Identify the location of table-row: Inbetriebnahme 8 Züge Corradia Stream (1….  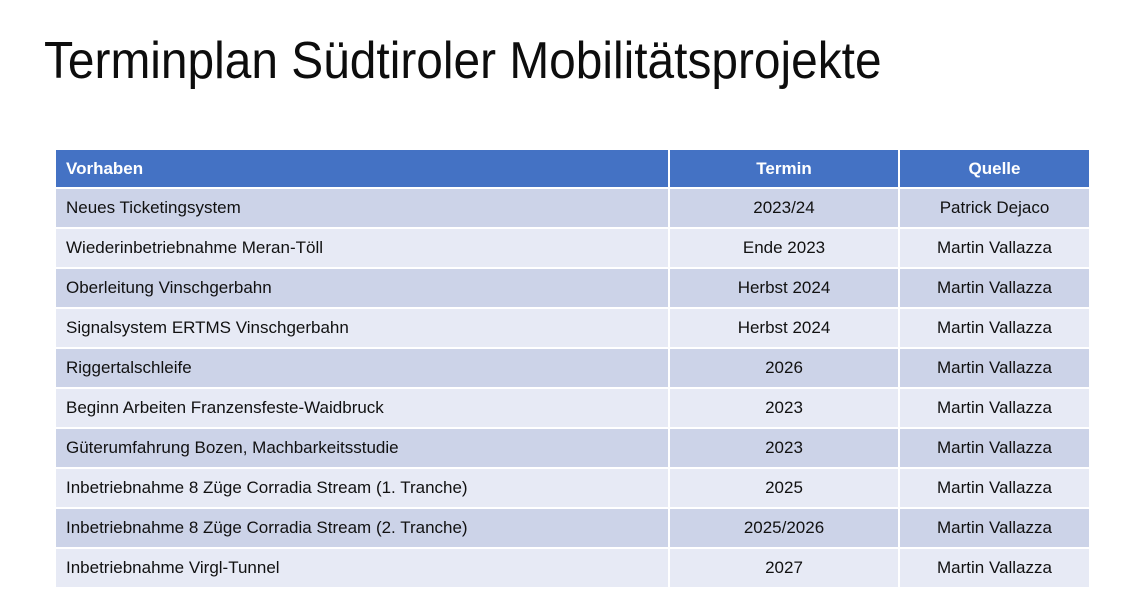
(572, 489).